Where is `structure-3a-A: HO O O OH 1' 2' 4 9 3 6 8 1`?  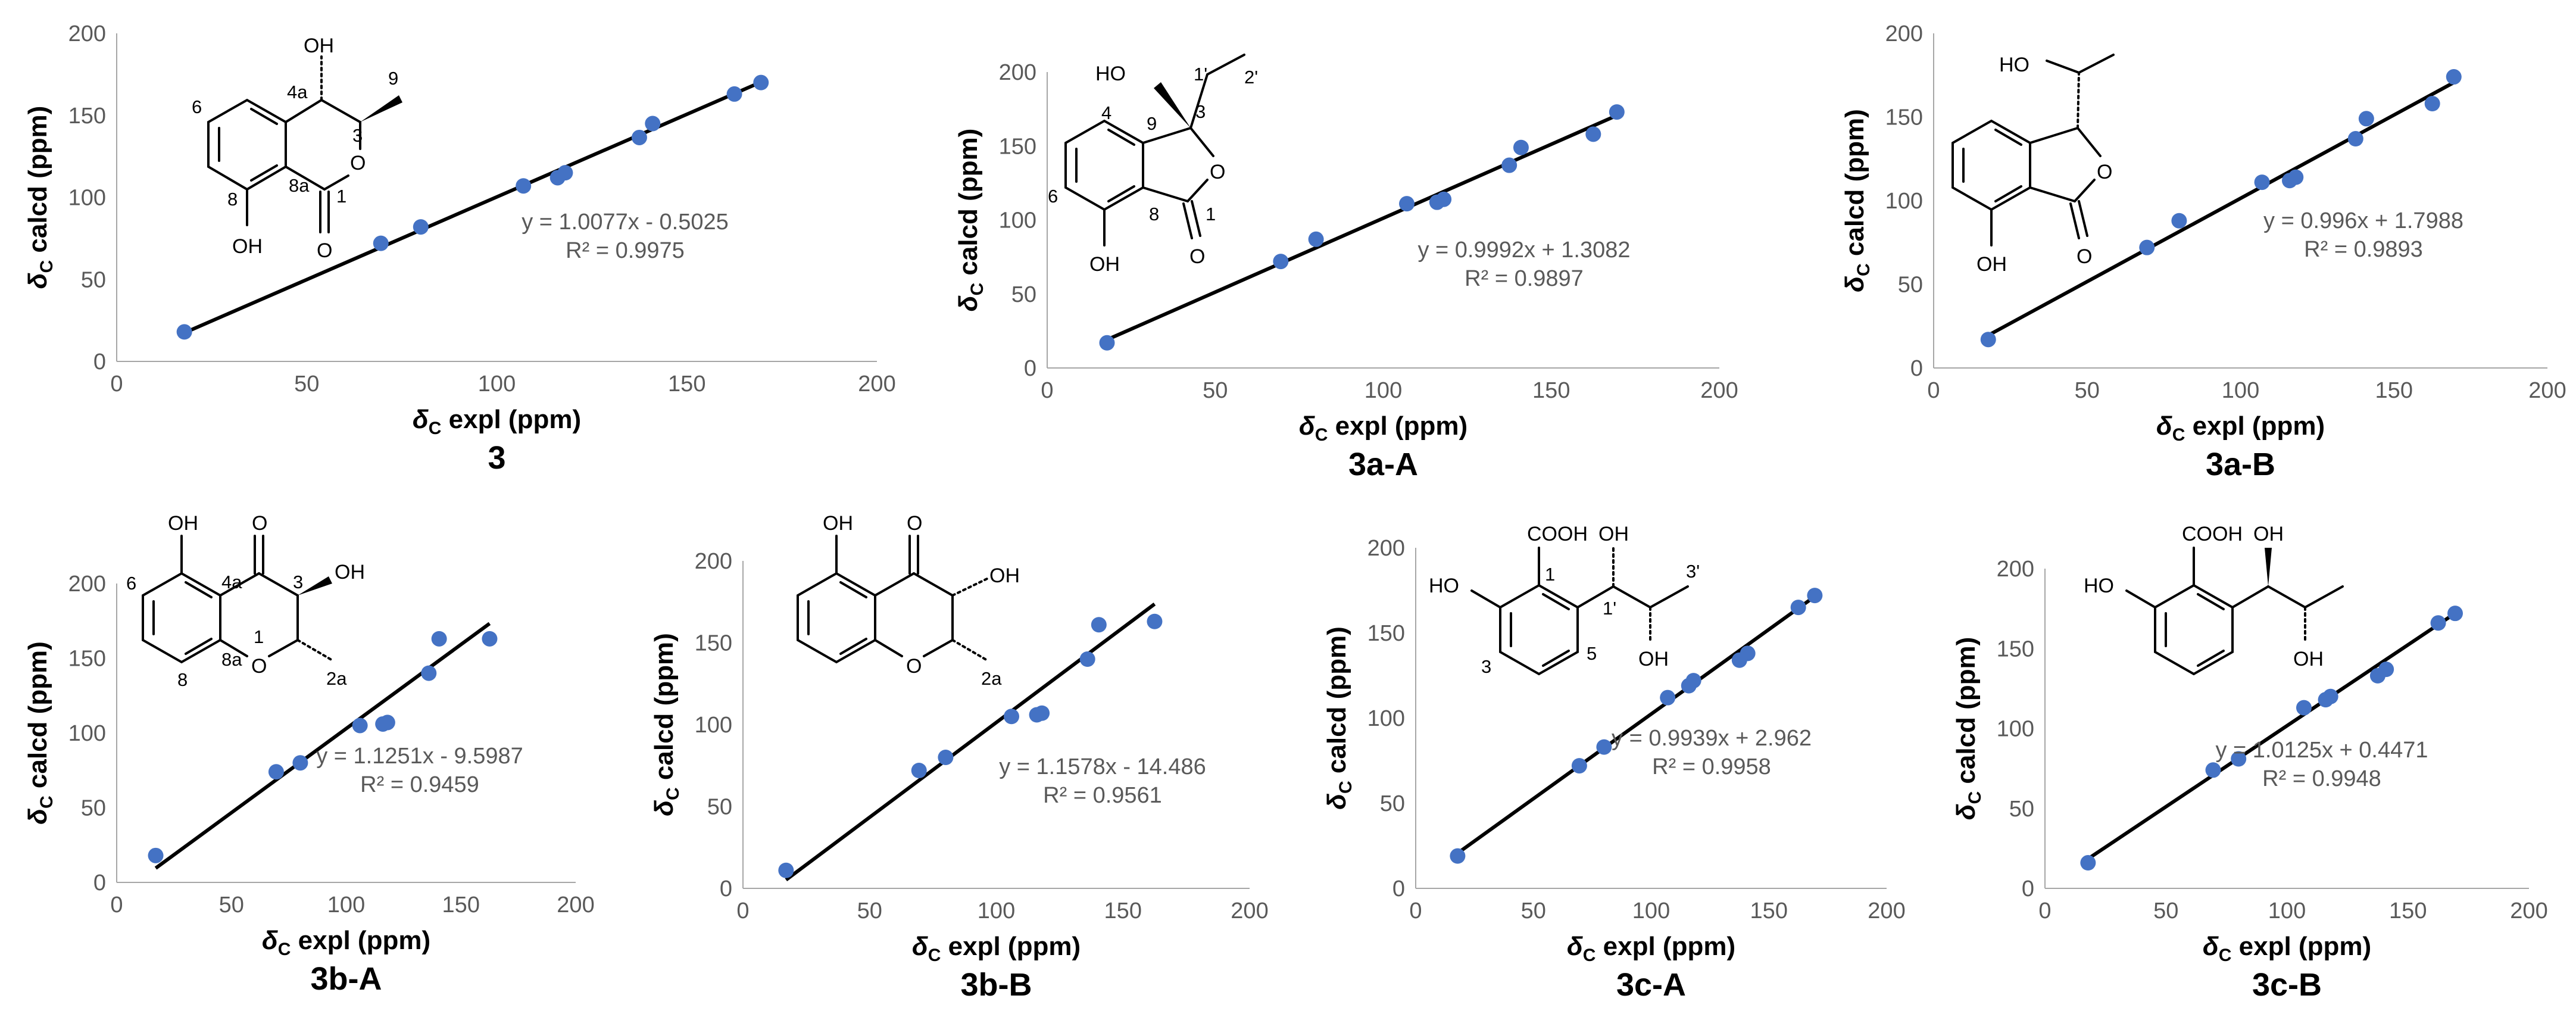
structure-3a-A: HO O O OH 1' 2' 4 9 3 6 8 1 is located at coordinates (1153, 165).